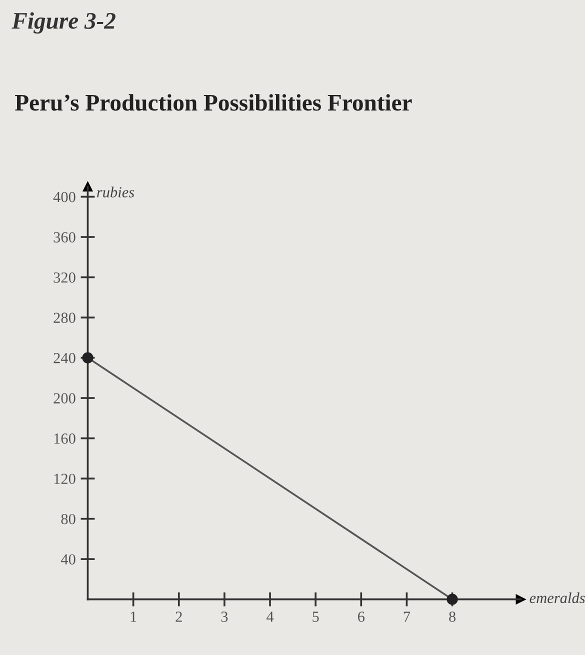 The width and height of the screenshot is (585, 655). What do you see at coordinates (224, 617) in the screenshot?
I see `x-tick-label: 3` at bounding box center [224, 617].